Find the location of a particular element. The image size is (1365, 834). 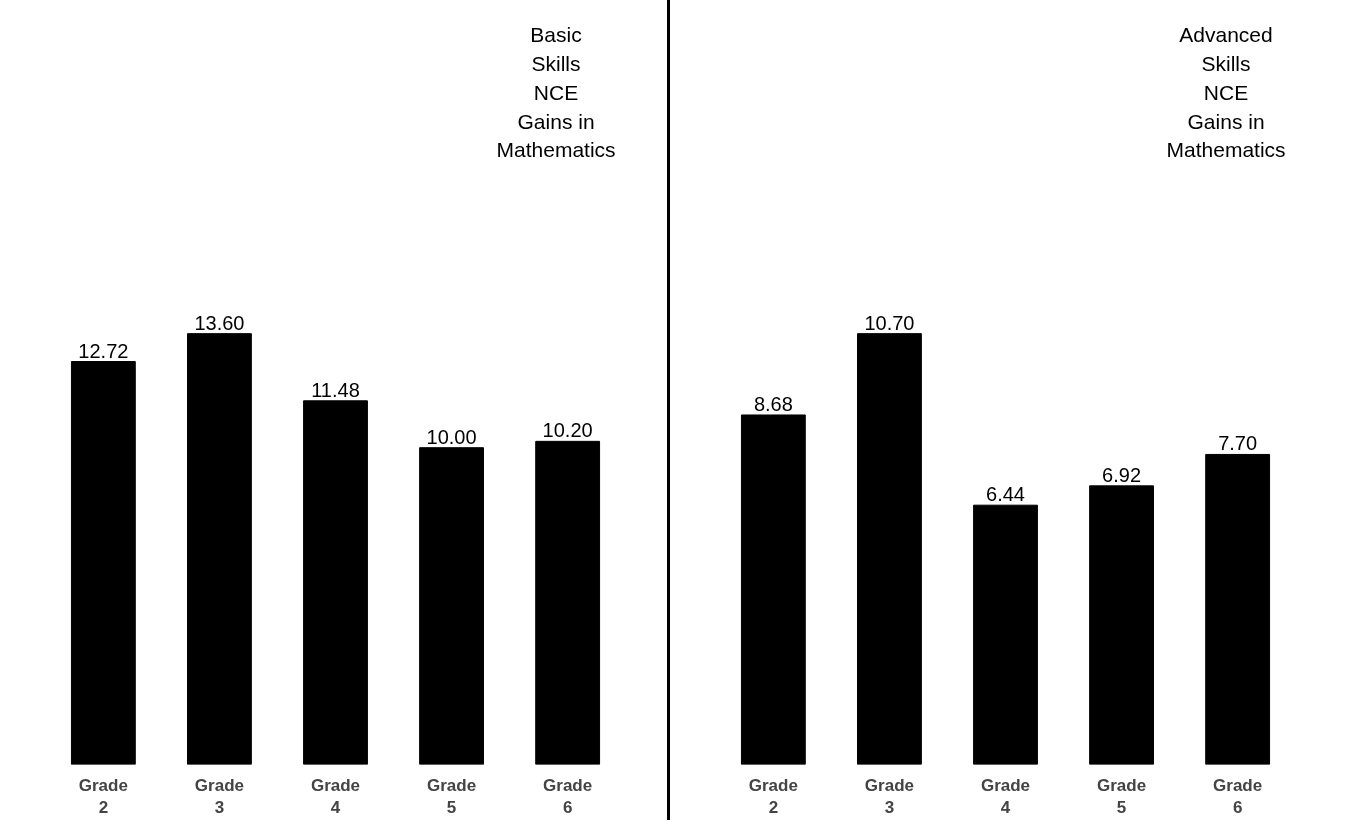

data-label: 11.48 is located at coordinates (335, 389).